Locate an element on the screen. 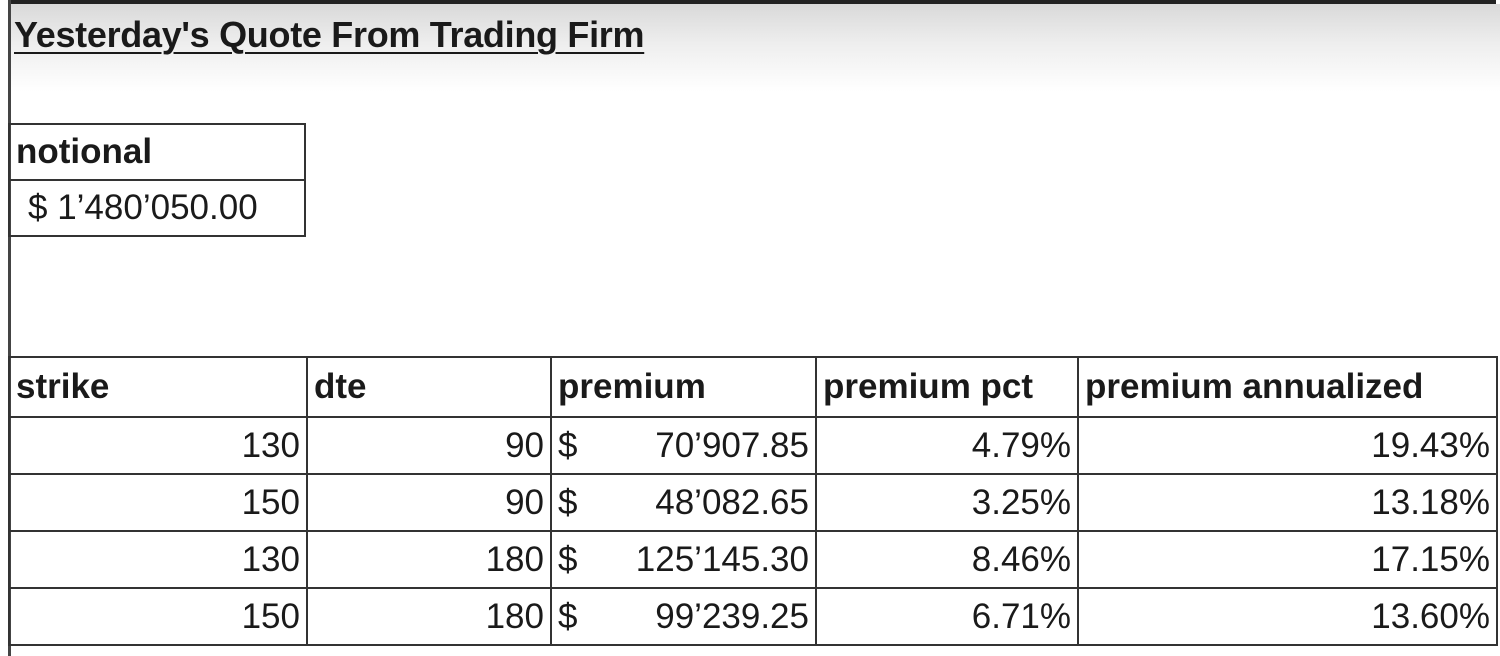  table-row: 150 90 $48’082.65 3.25% 13.18% is located at coordinates (753, 502).